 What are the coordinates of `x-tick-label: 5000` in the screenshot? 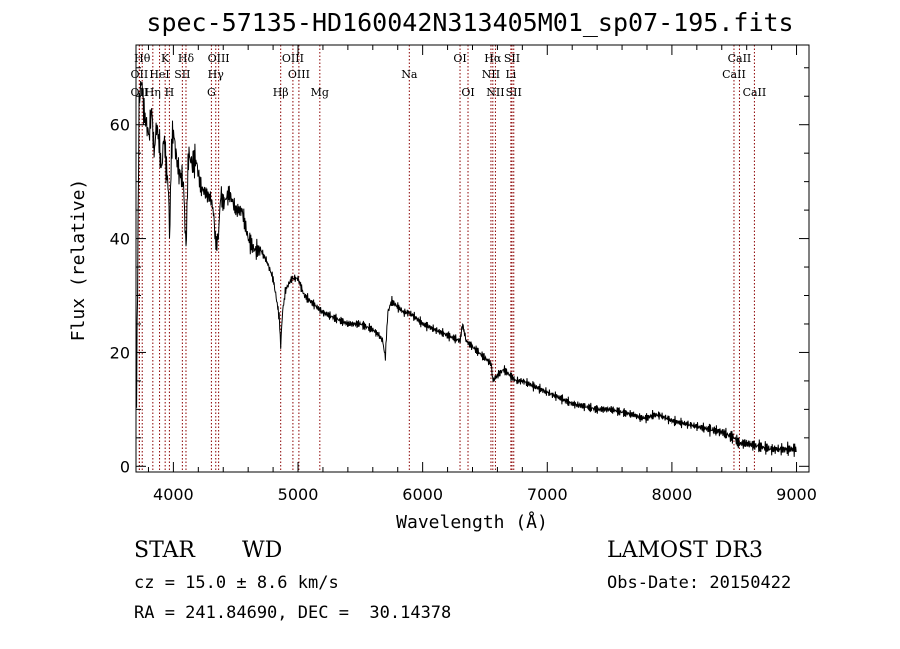 It's located at (298, 494).